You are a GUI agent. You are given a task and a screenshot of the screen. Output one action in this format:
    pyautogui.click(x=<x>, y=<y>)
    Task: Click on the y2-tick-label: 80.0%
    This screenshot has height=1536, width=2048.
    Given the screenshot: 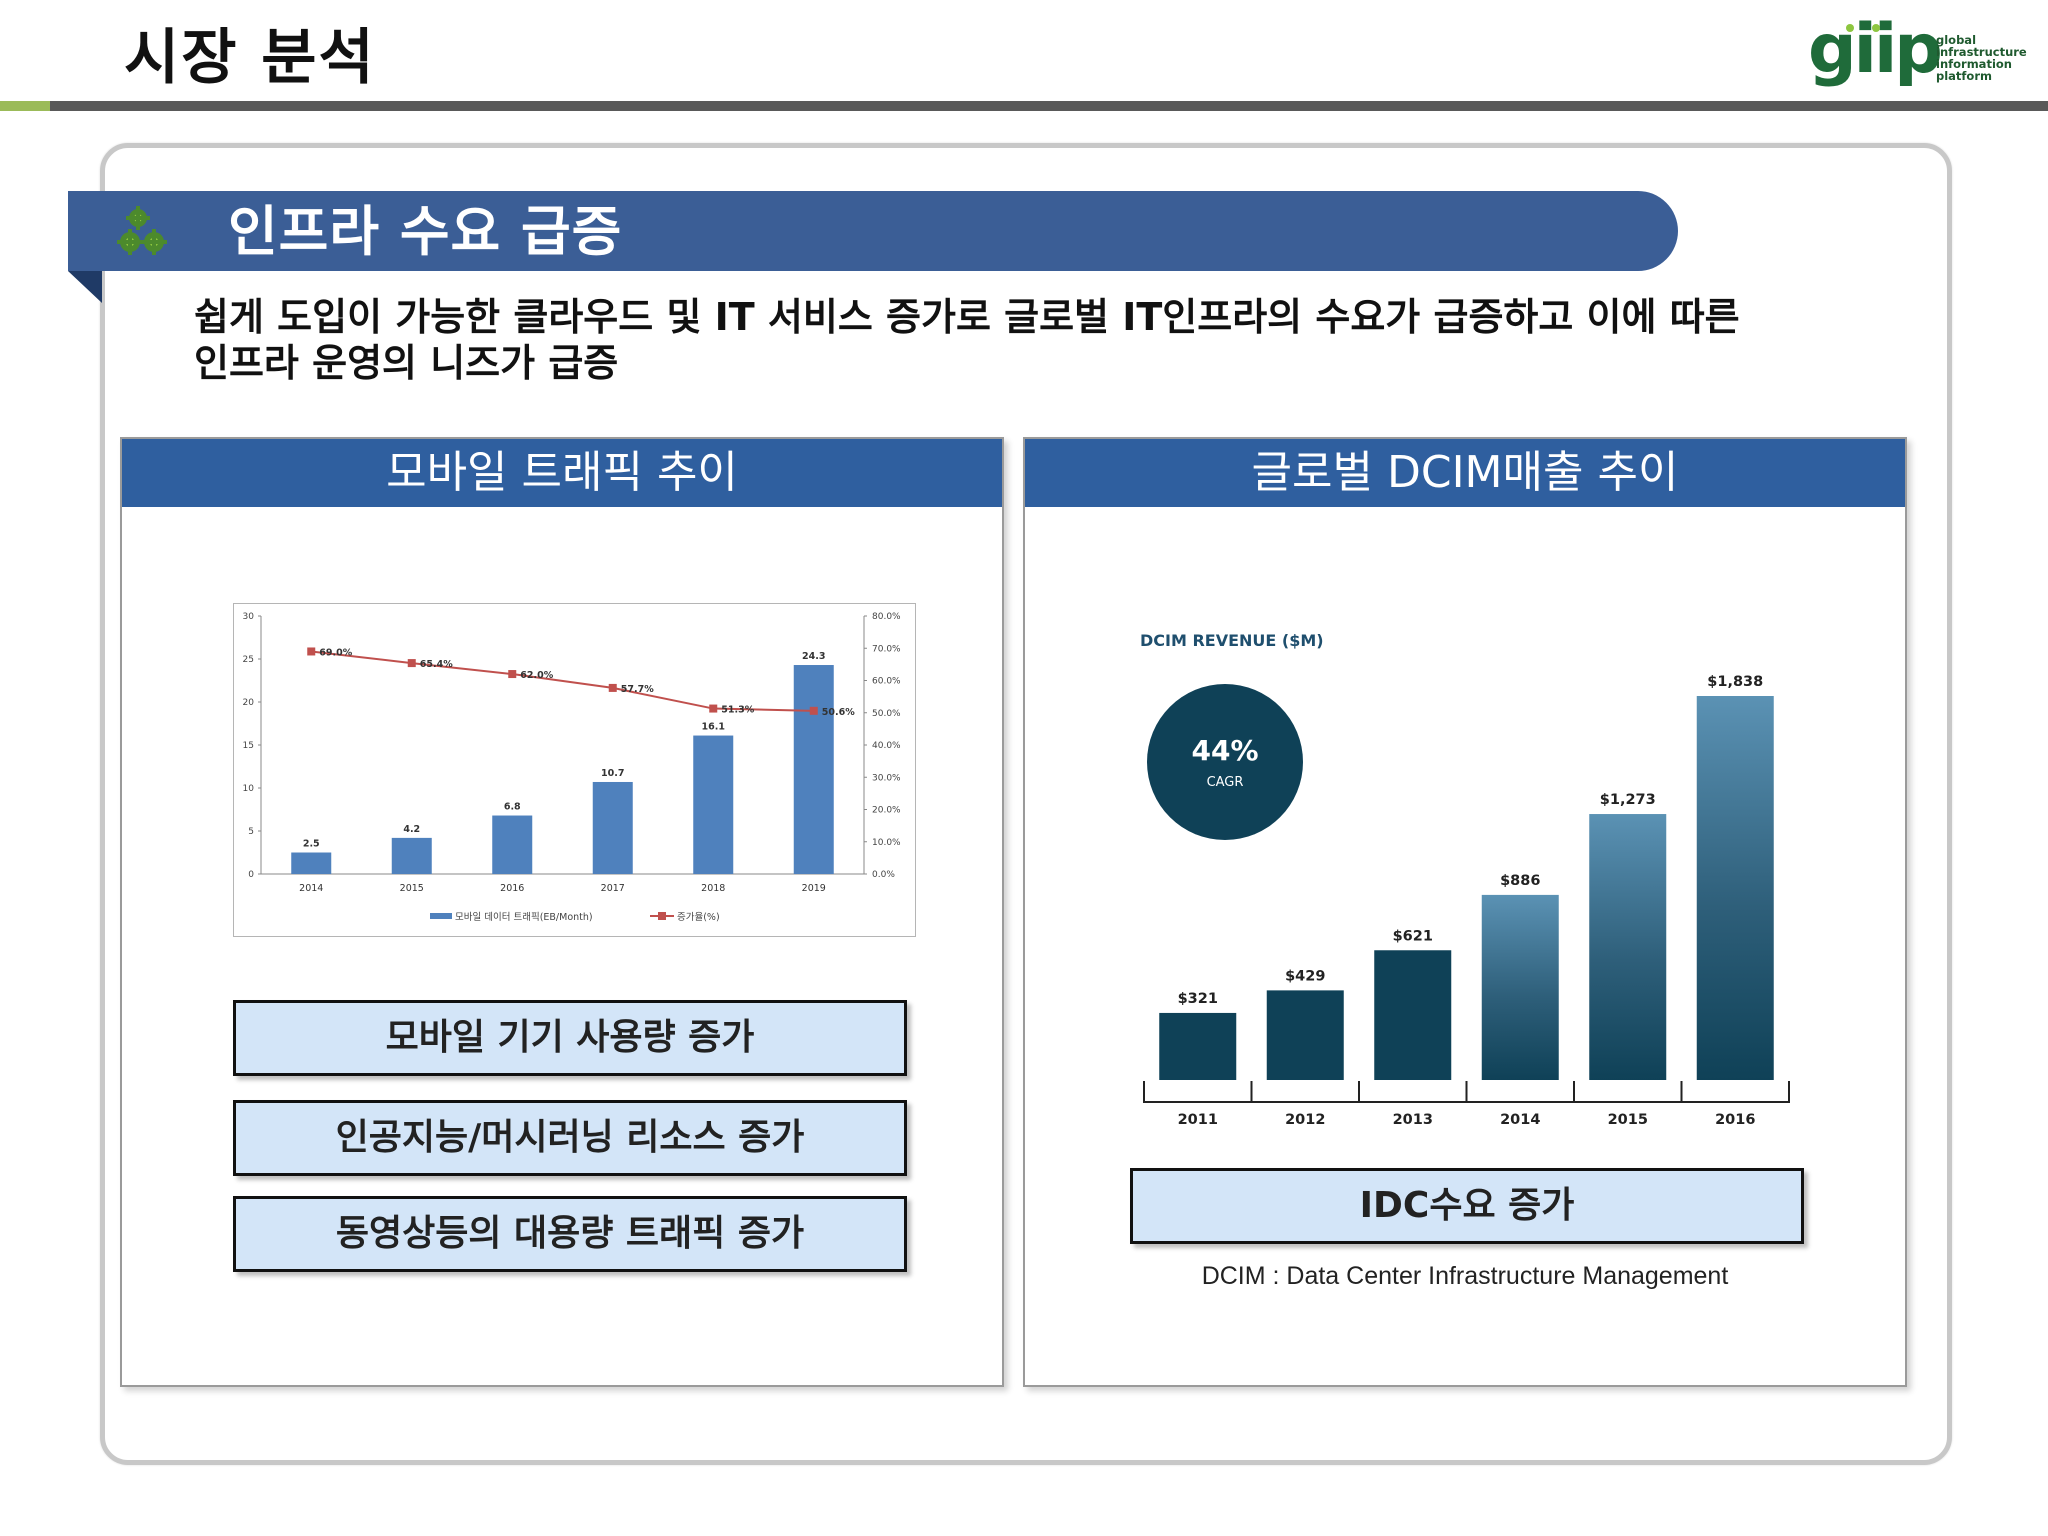 What is the action you would take?
    pyautogui.click(x=886, y=617)
    